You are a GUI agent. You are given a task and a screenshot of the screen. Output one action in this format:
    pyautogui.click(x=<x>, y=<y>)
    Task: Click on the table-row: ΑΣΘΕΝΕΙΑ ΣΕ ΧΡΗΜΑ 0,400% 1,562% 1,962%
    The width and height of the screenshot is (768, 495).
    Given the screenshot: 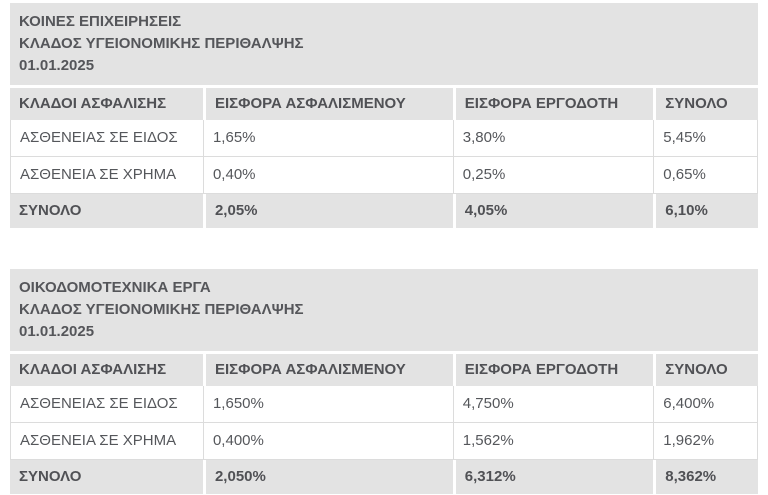 What is the action you would take?
    pyautogui.click(x=384, y=441)
    